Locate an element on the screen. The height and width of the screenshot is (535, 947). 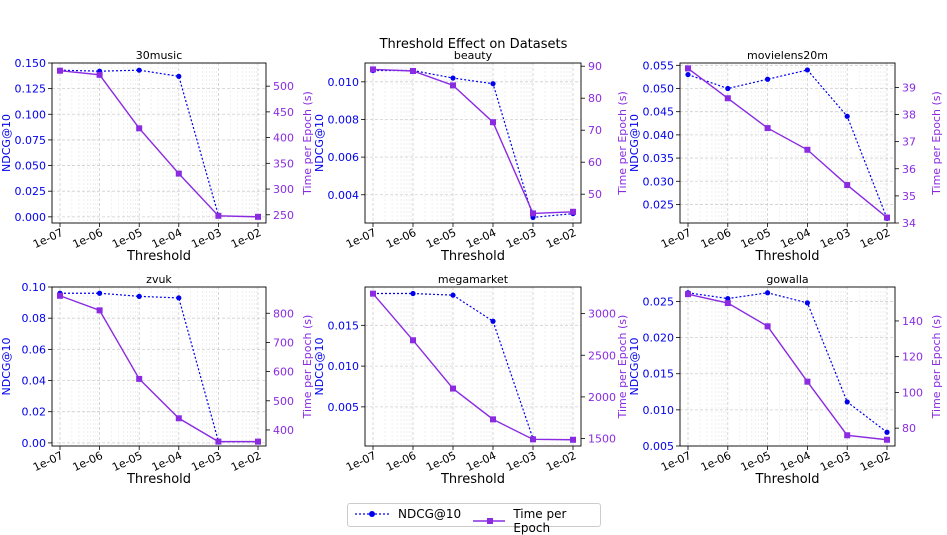
subplot-title: movielens20m is located at coordinates (787, 55).